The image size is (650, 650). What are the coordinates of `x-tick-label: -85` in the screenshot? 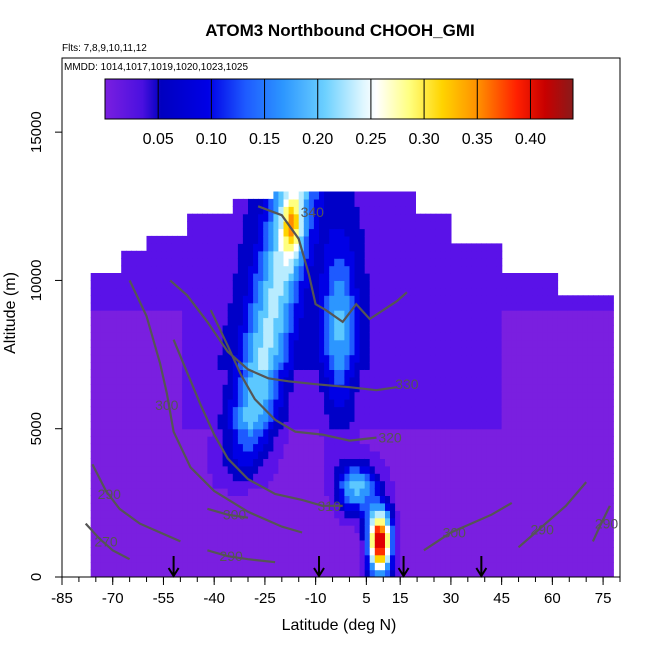 It's located at (62, 598).